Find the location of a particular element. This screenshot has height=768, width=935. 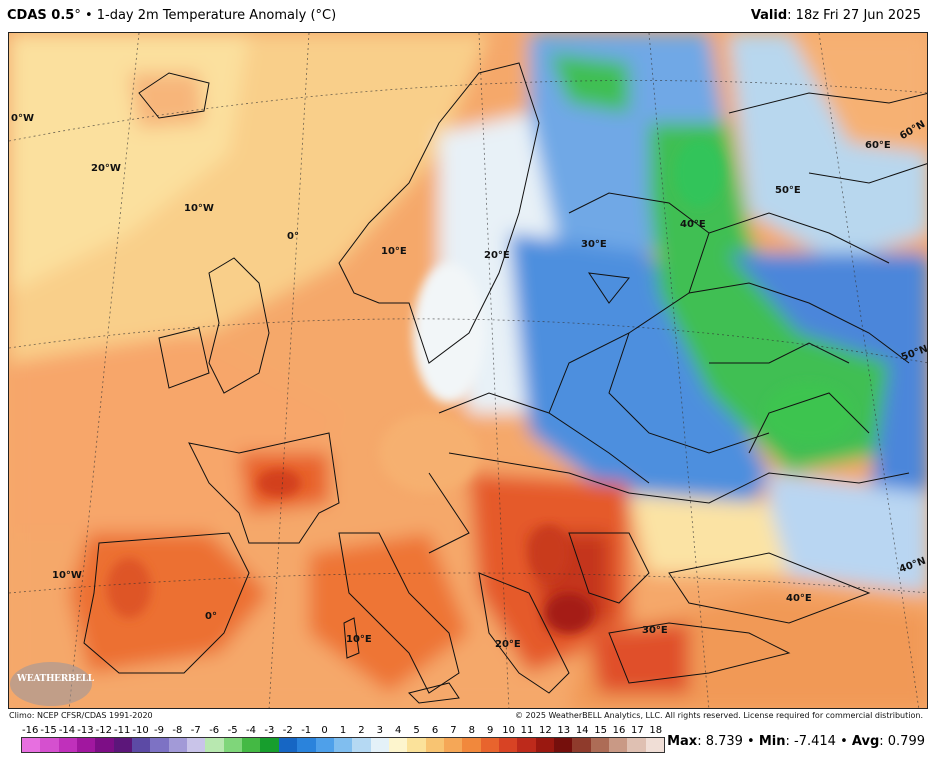

valid-time: Valid: 18z Fri 27 Jun 2025 is located at coordinates (836, 15).